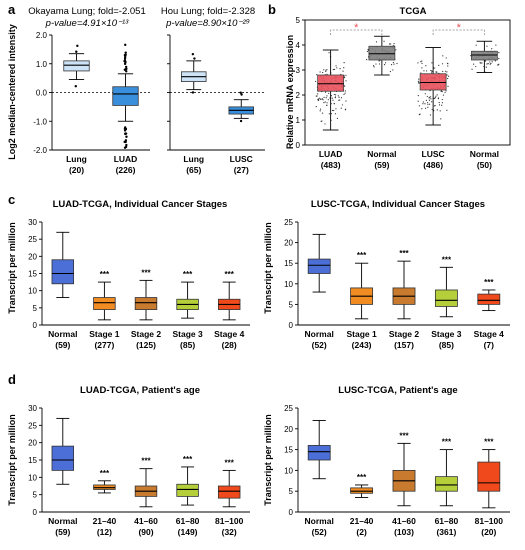  I want to click on panel-d-label: d, so click(12, 379).